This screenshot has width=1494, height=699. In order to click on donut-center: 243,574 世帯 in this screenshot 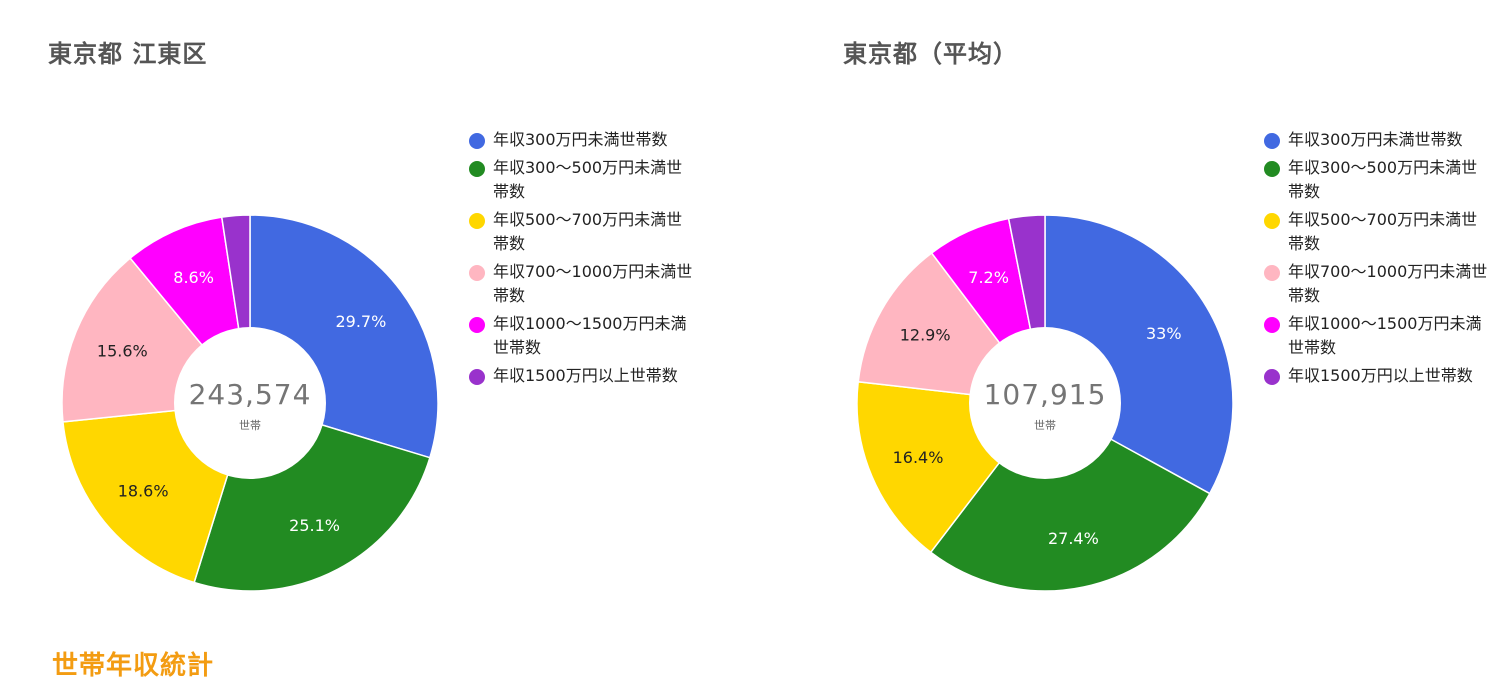, I will do `click(250, 406)`.